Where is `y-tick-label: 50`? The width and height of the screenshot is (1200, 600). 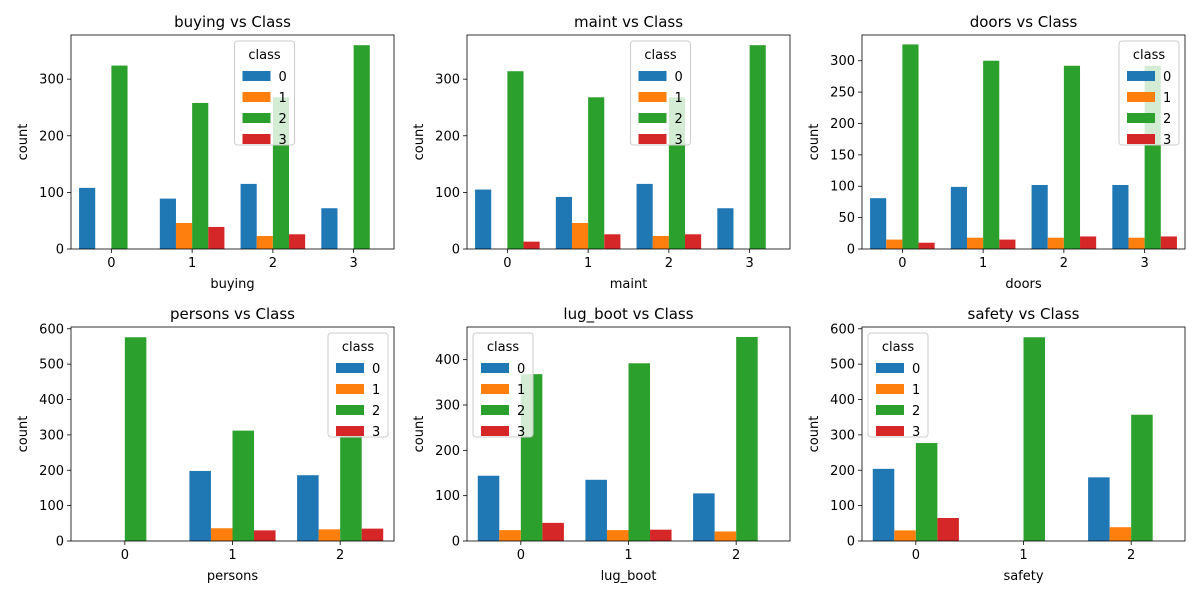 y-tick-label: 50 is located at coordinates (846, 218).